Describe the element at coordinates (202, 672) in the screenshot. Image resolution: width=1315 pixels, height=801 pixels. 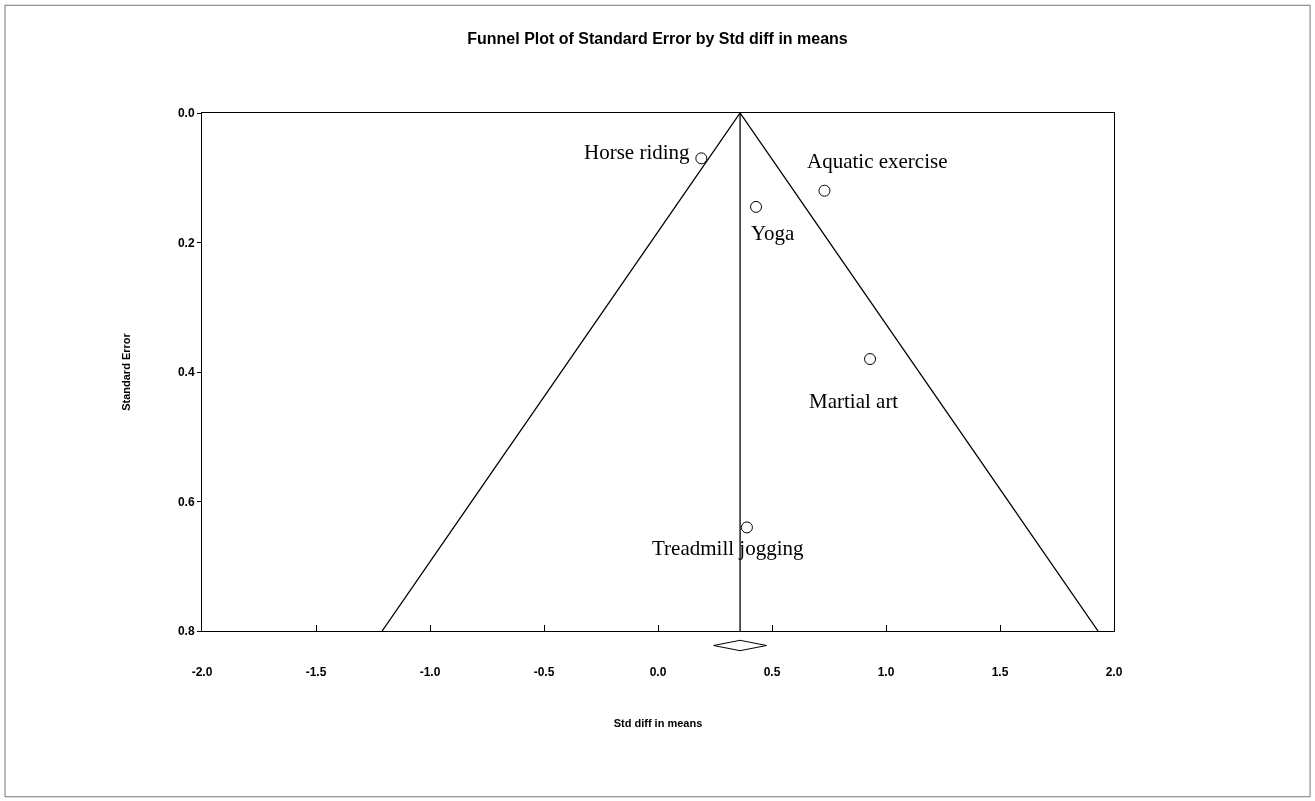
I see `x-tick-label: -2.0` at that location.